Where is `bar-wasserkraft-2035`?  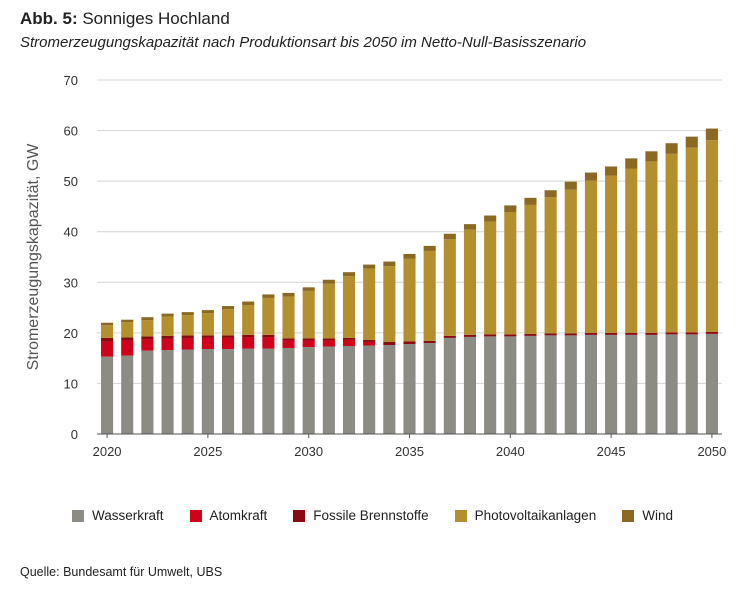 bar-wasserkraft-2035 is located at coordinates (409, 388).